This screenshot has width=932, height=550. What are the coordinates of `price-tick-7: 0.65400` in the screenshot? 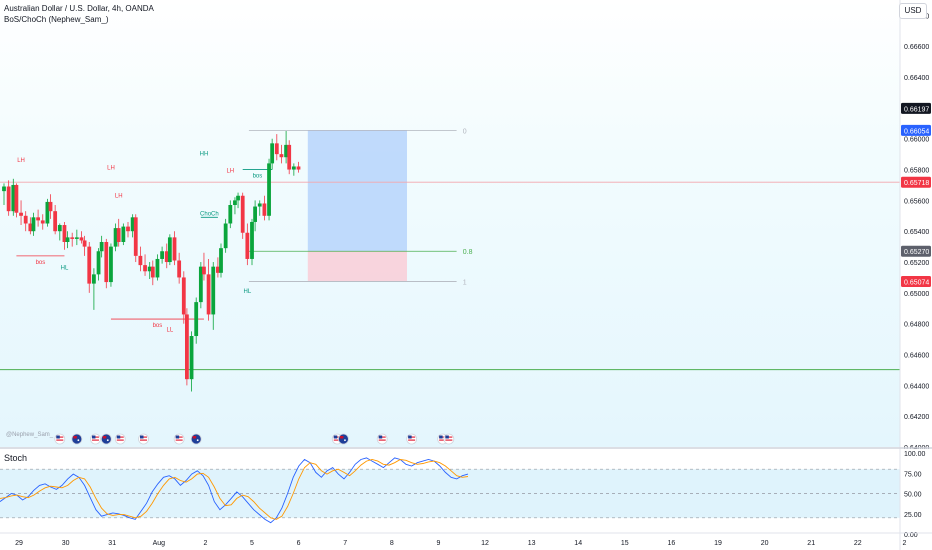 It's located at (916, 232).